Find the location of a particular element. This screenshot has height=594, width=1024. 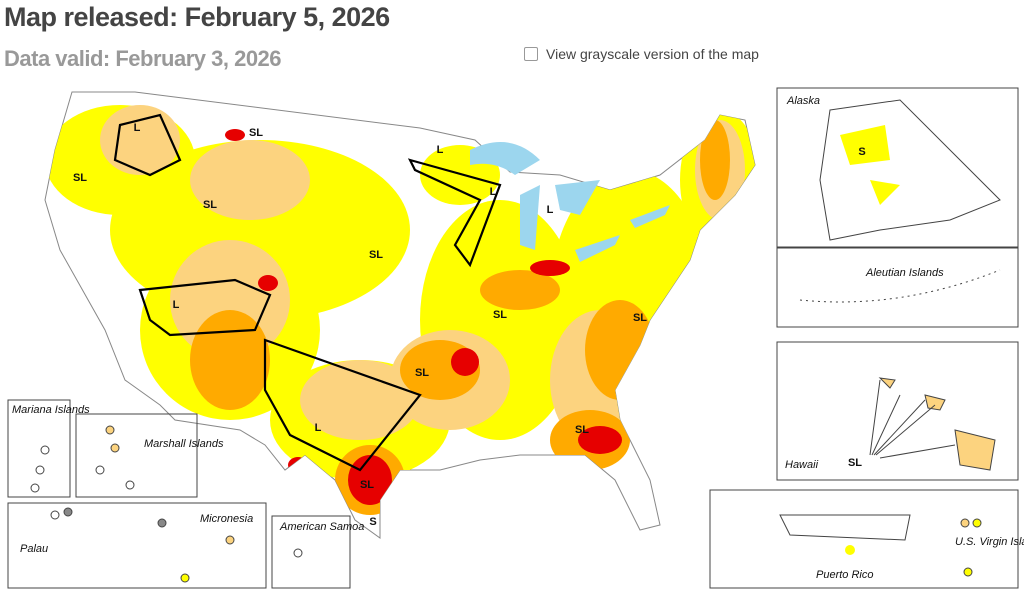

inset-label: Mariana Islands is located at coordinates (51, 410).